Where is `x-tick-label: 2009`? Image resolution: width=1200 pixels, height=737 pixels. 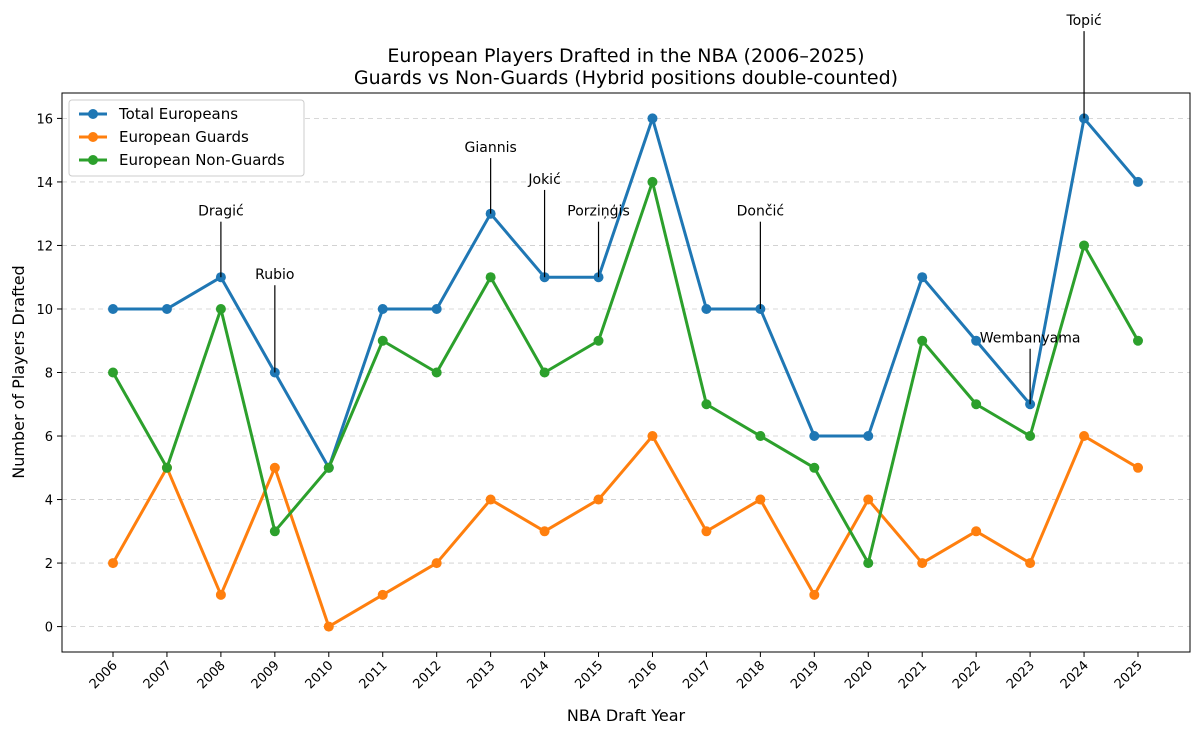
x-tick-label: 2009 is located at coordinates (266, 675).